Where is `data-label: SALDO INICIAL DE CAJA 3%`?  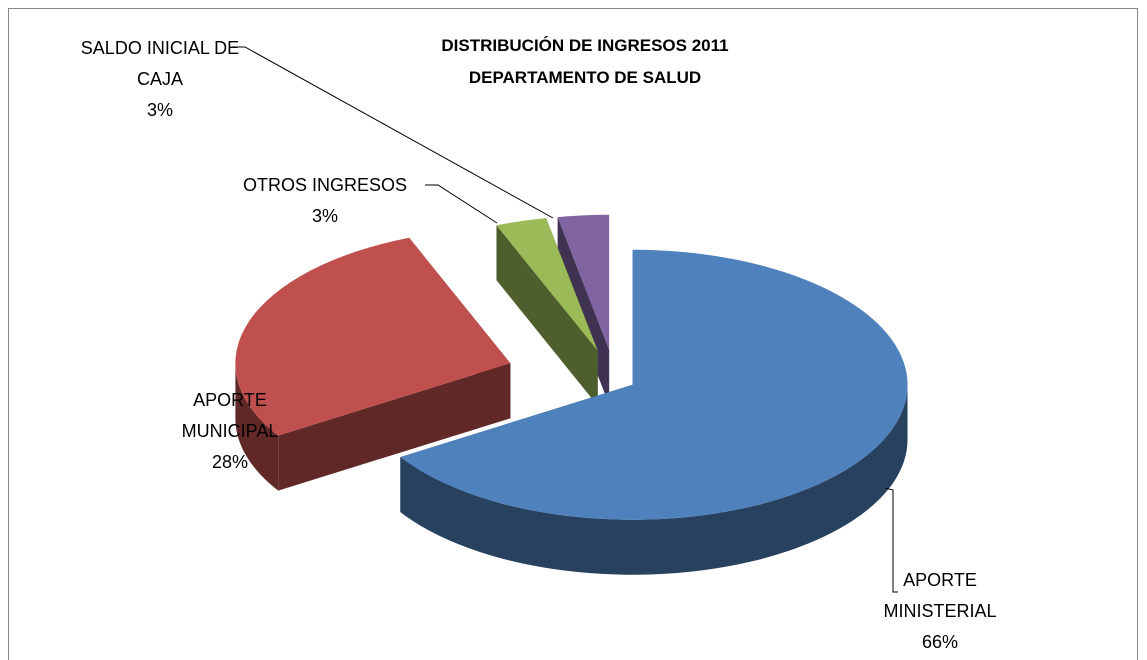 data-label: SALDO INICIAL DE CAJA 3% is located at coordinates (160, 79).